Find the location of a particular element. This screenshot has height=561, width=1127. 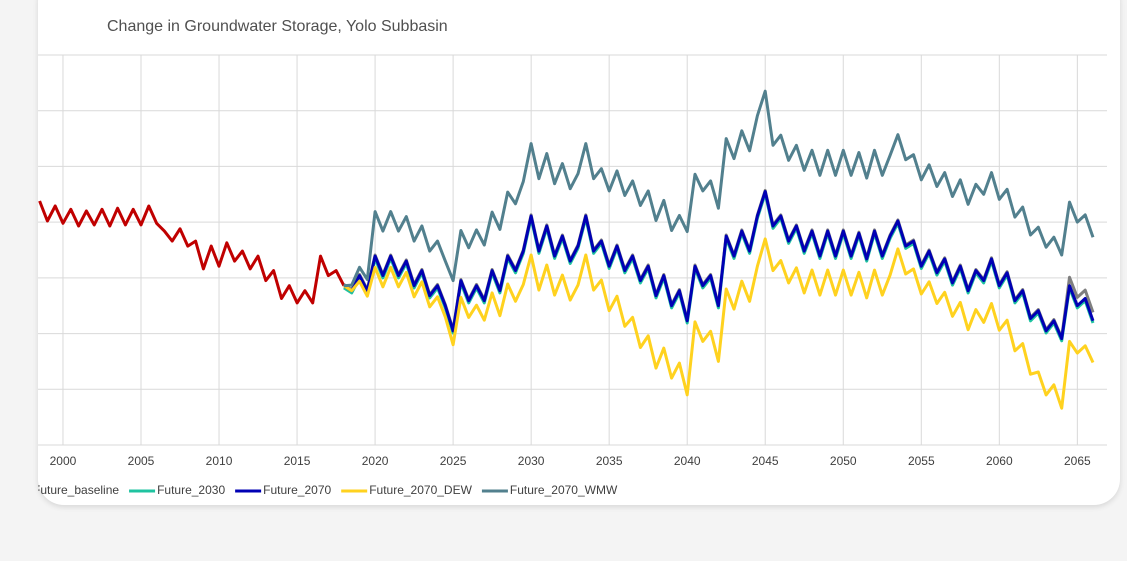

x-tick-label: 2055 is located at coordinates (921, 461).